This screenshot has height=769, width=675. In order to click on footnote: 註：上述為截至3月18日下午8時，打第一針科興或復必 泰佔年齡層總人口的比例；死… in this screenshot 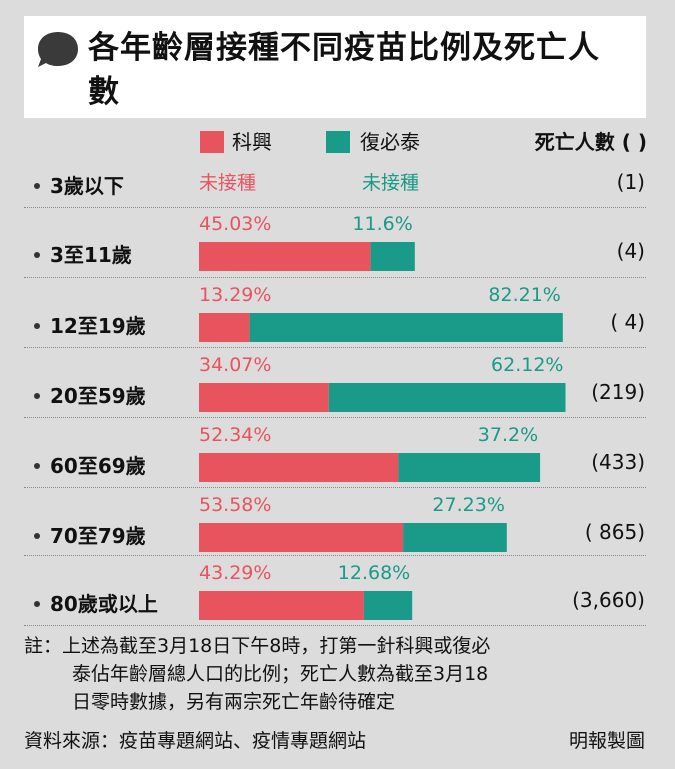, I will do `click(337, 674)`.